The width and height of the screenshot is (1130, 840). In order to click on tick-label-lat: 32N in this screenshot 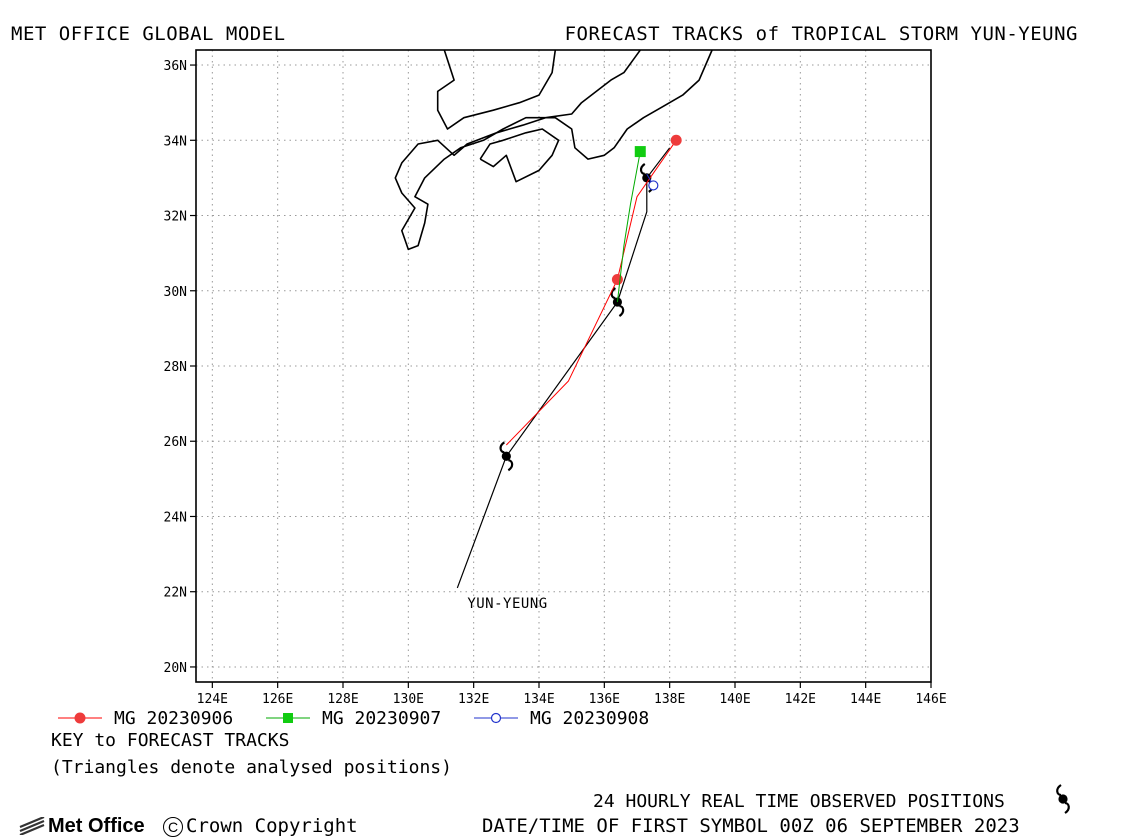, I will do `click(175, 217)`.